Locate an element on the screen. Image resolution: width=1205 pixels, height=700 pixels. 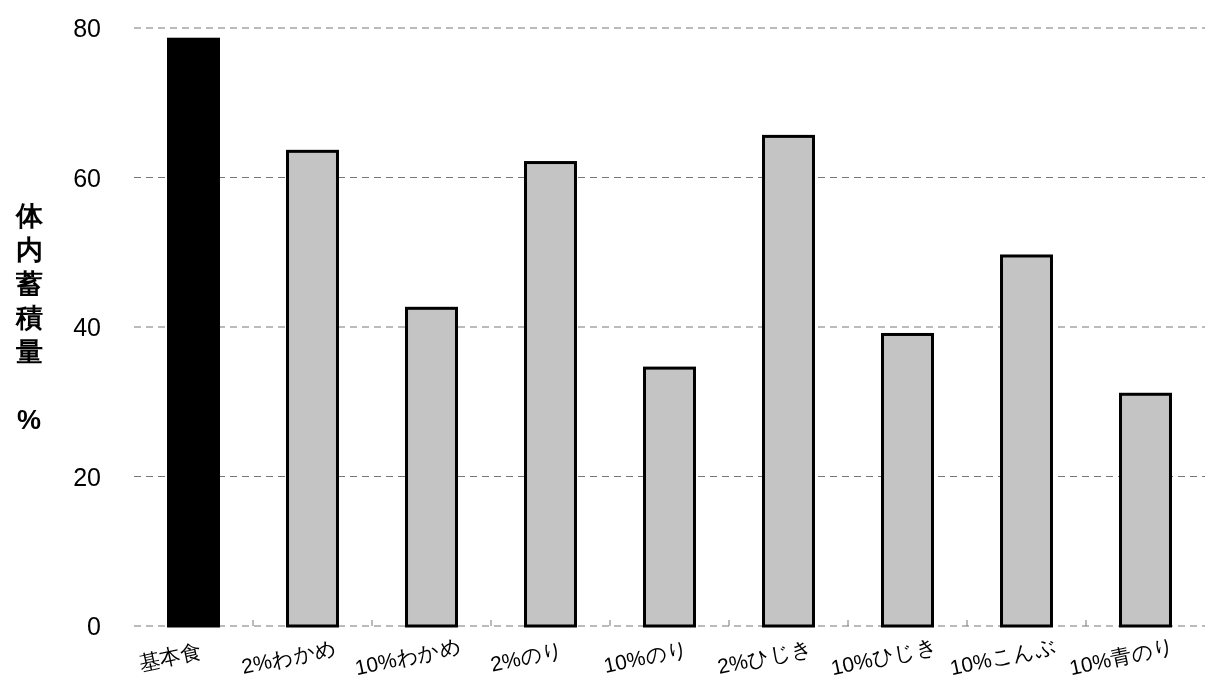
y-tick-label: 0 is located at coordinates (94, 626).